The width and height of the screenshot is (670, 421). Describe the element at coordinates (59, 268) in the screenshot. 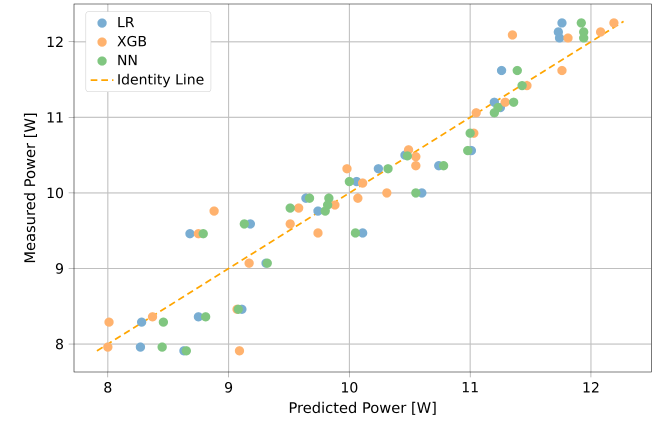

I see `y-tick-label: 9` at that location.